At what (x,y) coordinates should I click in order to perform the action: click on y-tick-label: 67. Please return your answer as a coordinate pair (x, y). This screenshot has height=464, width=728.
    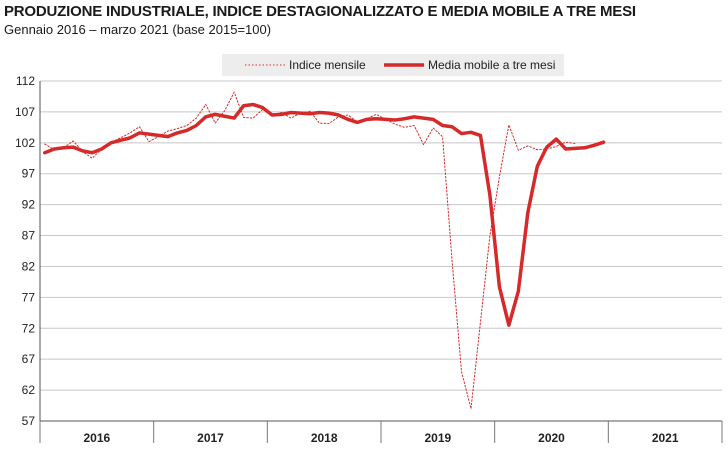
    Looking at the image, I should click on (29, 359).